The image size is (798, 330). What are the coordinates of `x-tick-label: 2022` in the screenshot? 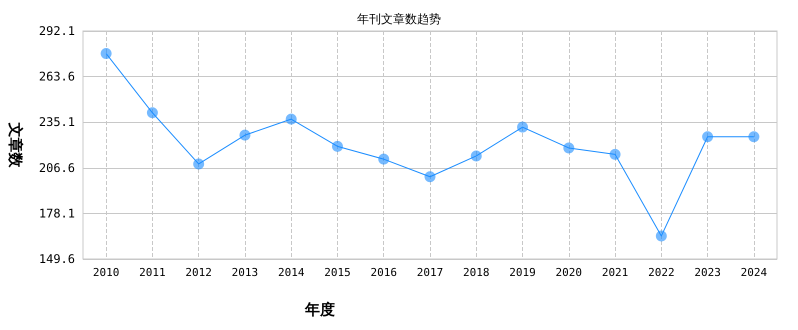 It's located at (661, 272).